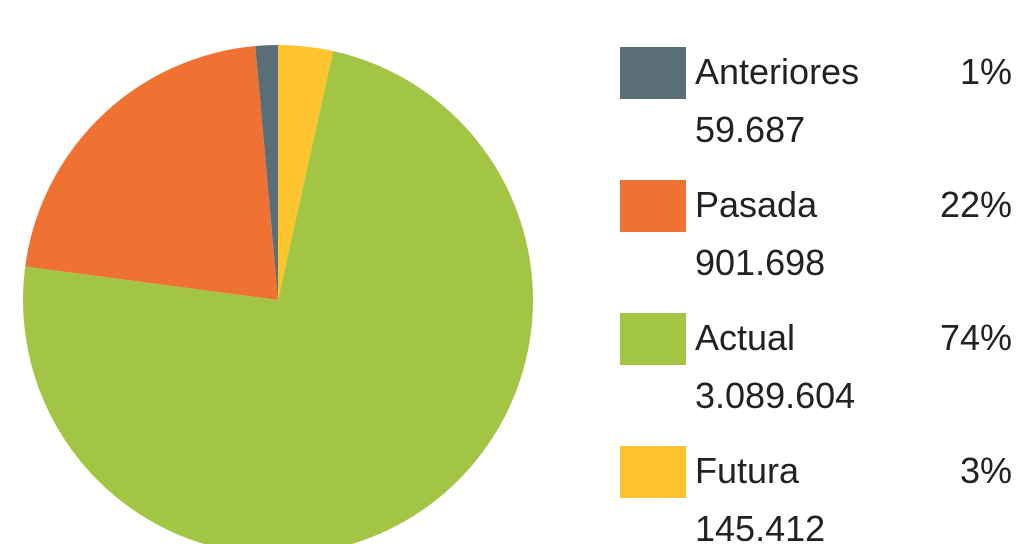 The image size is (1016, 544). I want to click on legend-label: Futura, so click(747, 470).